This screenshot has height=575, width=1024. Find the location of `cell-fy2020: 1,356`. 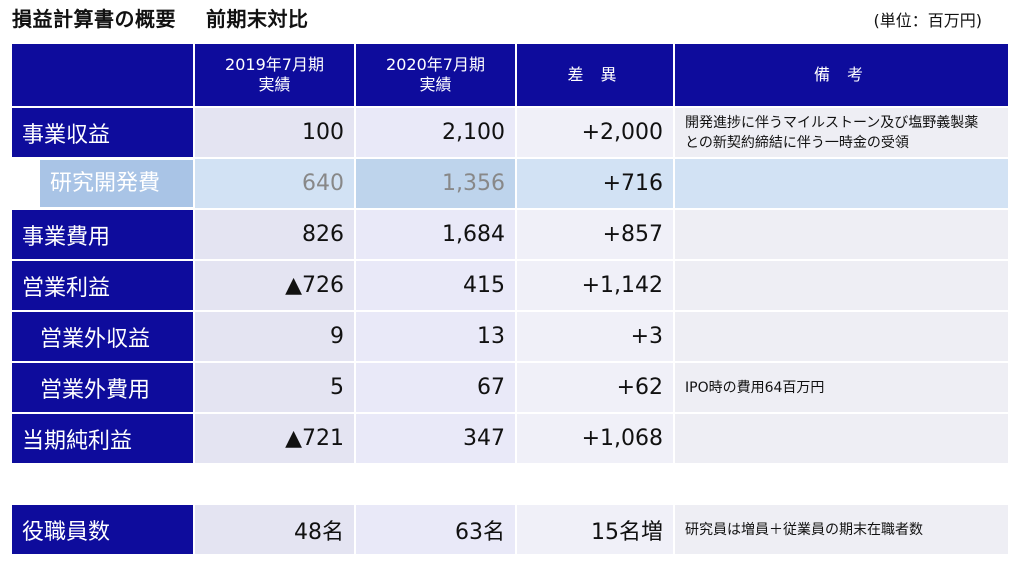

cell-fy2020: 1,356 is located at coordinates (435, 183).